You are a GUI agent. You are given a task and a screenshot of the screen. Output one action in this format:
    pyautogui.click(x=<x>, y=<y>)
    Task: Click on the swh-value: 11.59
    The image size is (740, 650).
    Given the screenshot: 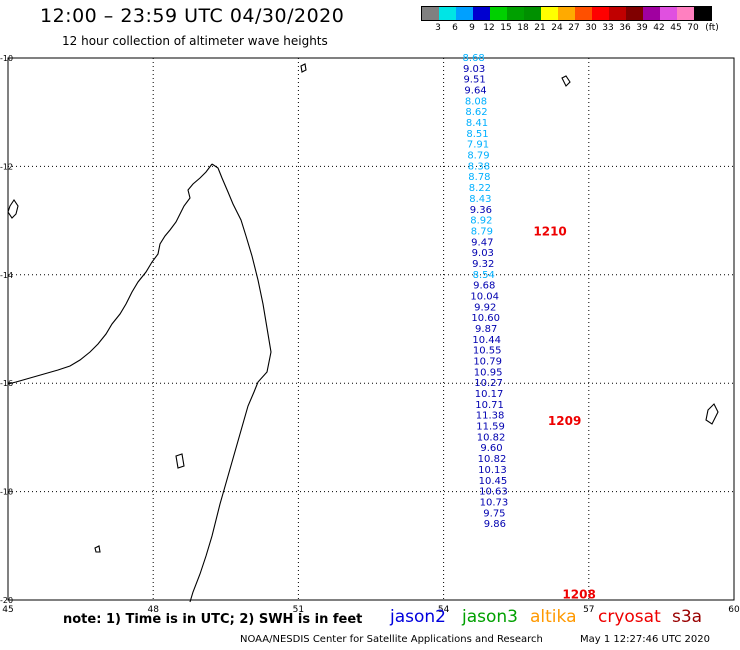 What is the action you would take?
    pyautogui.click(x=490, y=427)
    